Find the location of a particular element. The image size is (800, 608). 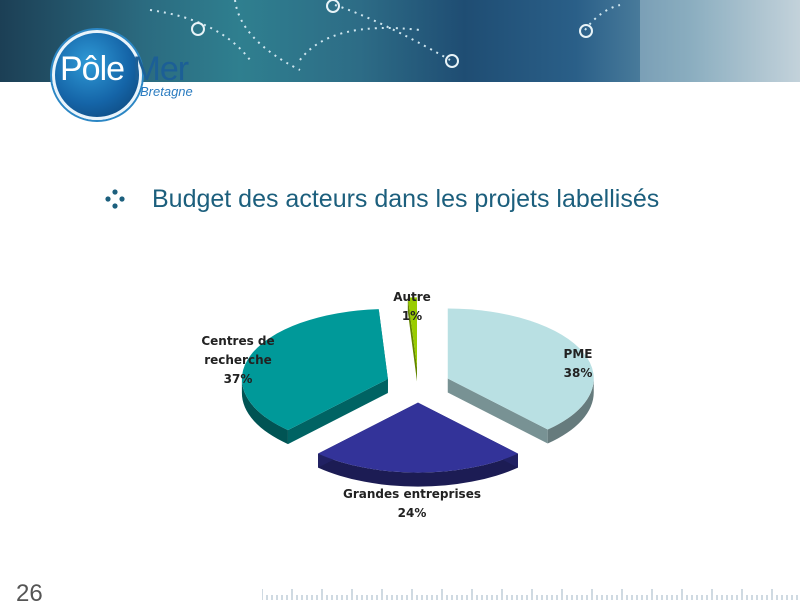

logo-wordmark: Pôle Mer is located at coordinates (125, 69).